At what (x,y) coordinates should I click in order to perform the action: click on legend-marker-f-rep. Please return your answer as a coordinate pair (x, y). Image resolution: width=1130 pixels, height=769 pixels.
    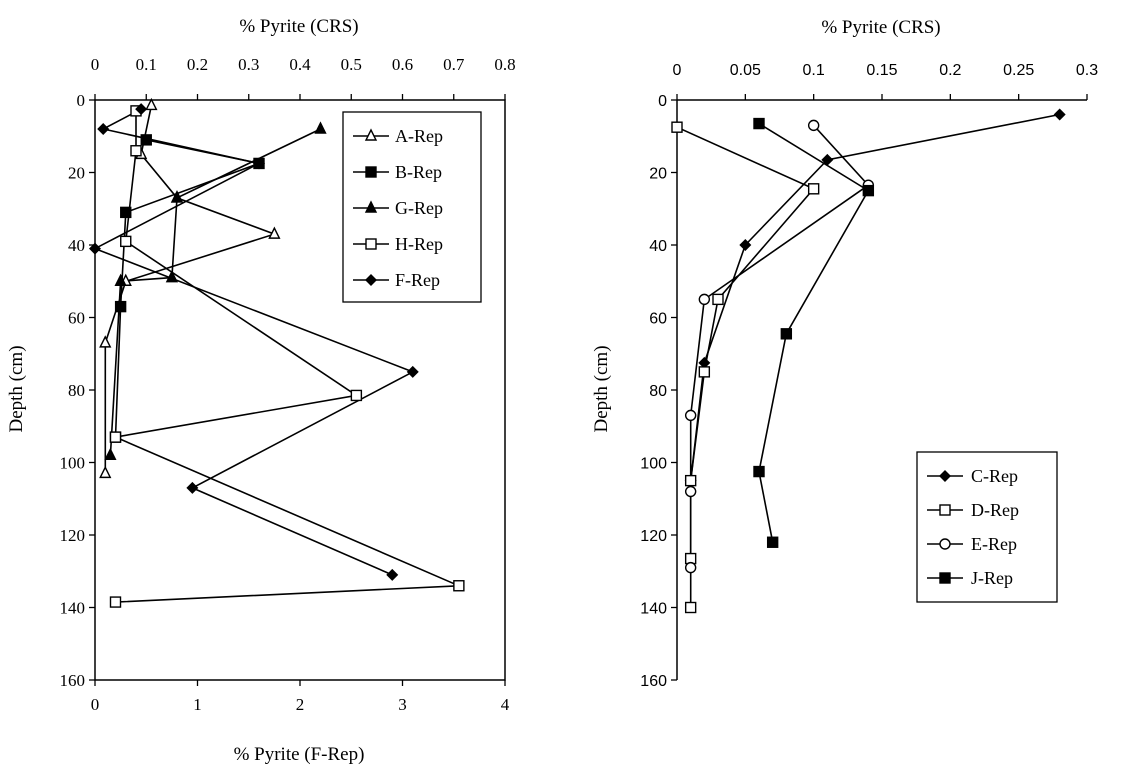
    Looking at the image, I should click on (371, 280).